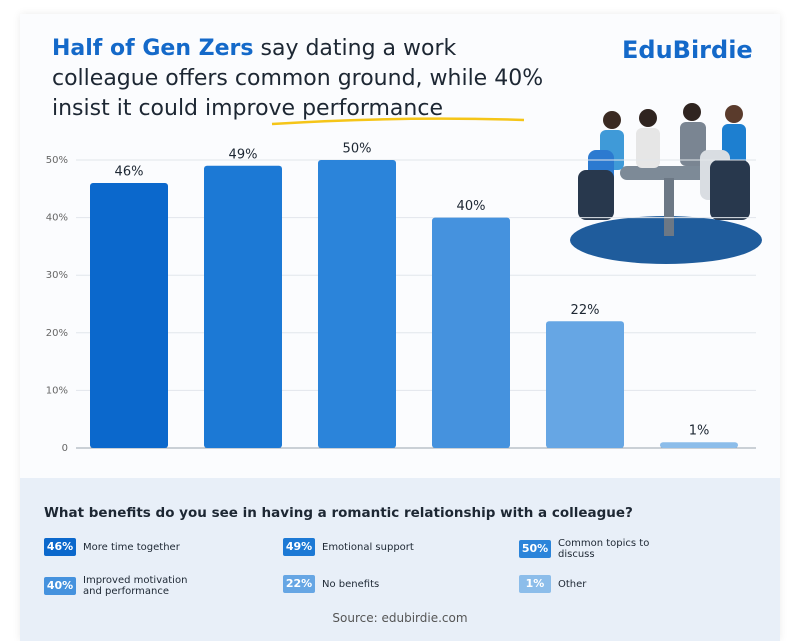  Describe the element at coordinates (299, 547) in the screenshot. I see `legend-badge: 49%` at that location.